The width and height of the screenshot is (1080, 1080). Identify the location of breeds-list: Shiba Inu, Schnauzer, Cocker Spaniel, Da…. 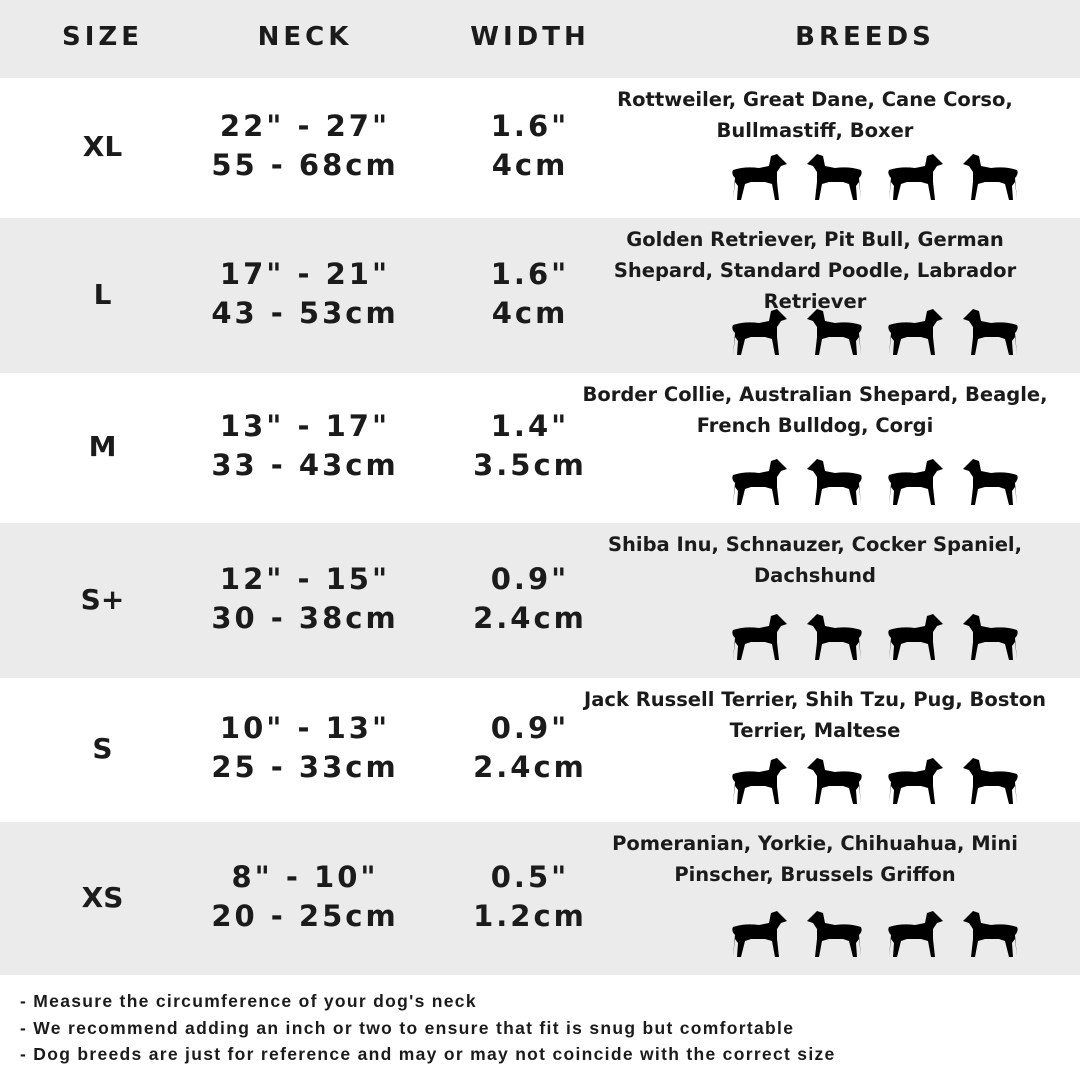
(815, 560).